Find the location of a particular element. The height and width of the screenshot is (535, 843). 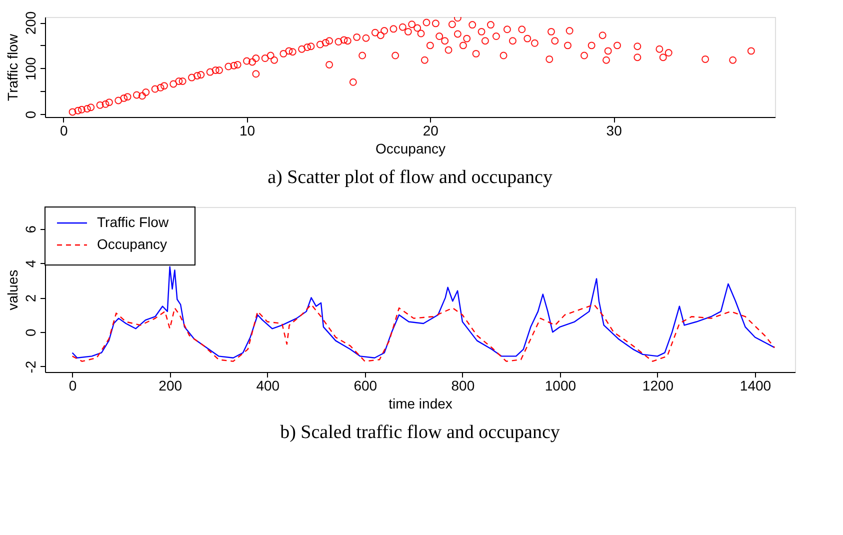

y-axis-title: values is located at coordinates (12, 290).